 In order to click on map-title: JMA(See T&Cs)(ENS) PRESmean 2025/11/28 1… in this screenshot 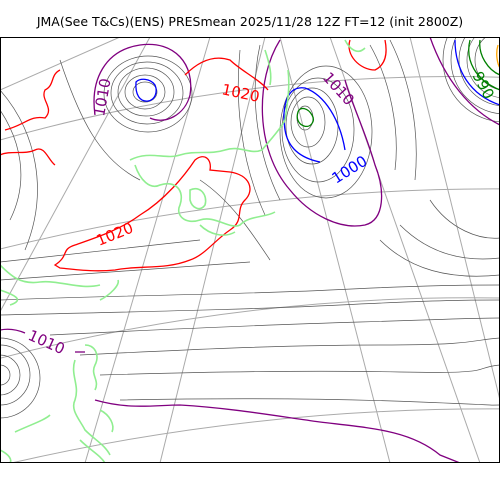, I will do `click(250, 21)`.